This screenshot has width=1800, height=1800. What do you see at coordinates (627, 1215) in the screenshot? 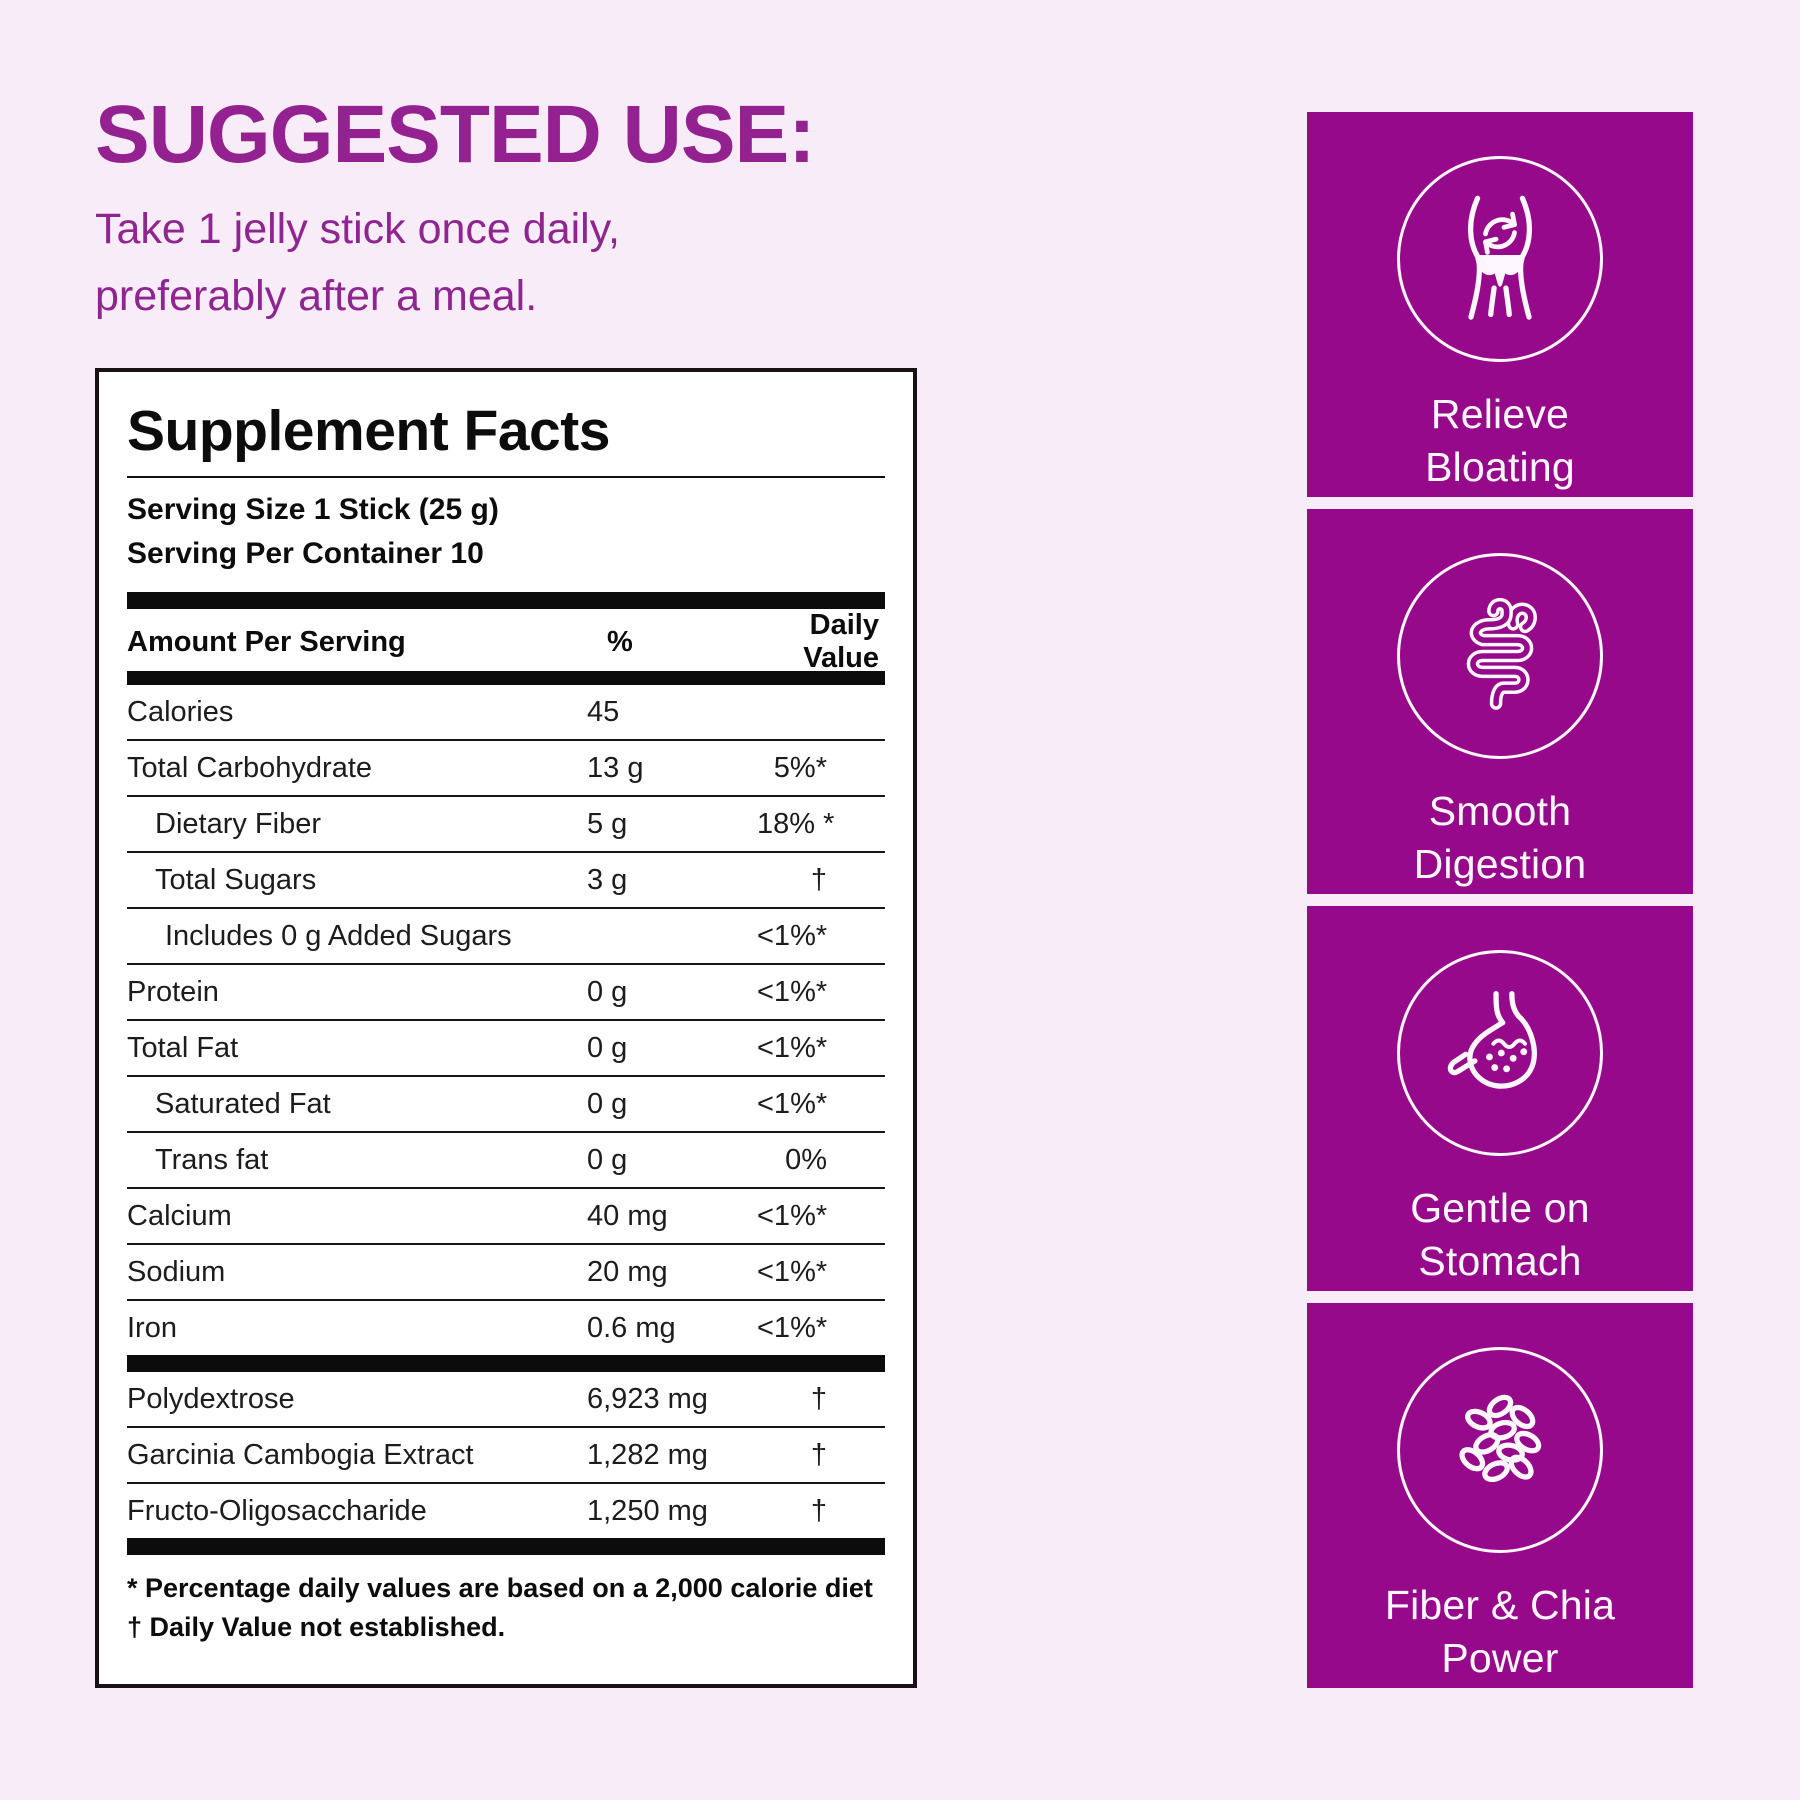
I see `nutrient-amount: 40 mg` at bounding box center [627, 1215].